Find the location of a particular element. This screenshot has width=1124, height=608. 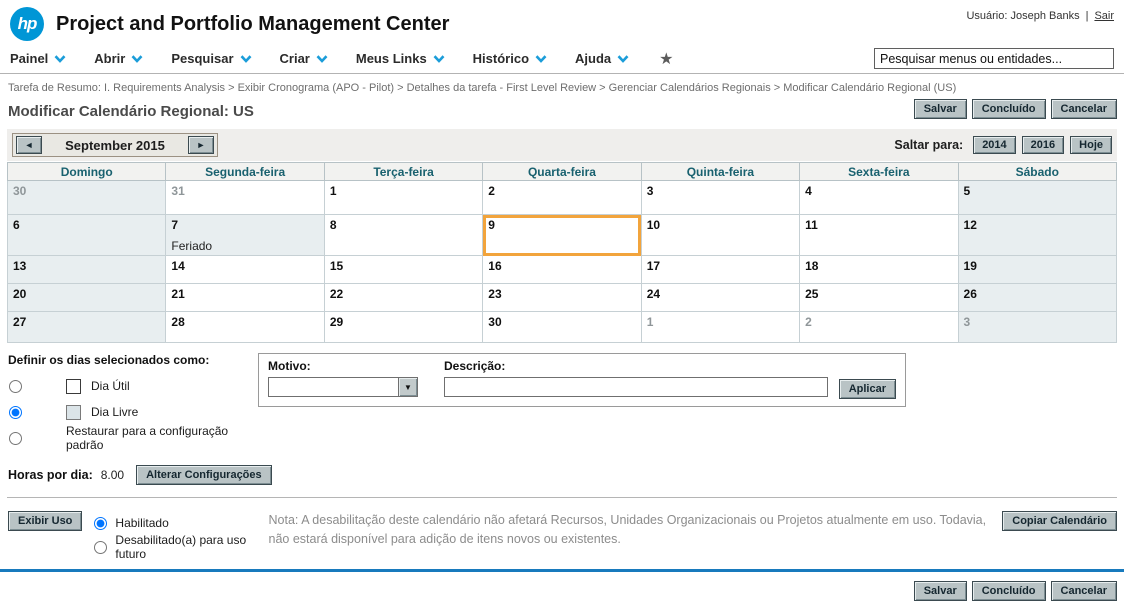

calendar-day-cell: 8 is located at coordinates (403, 235).